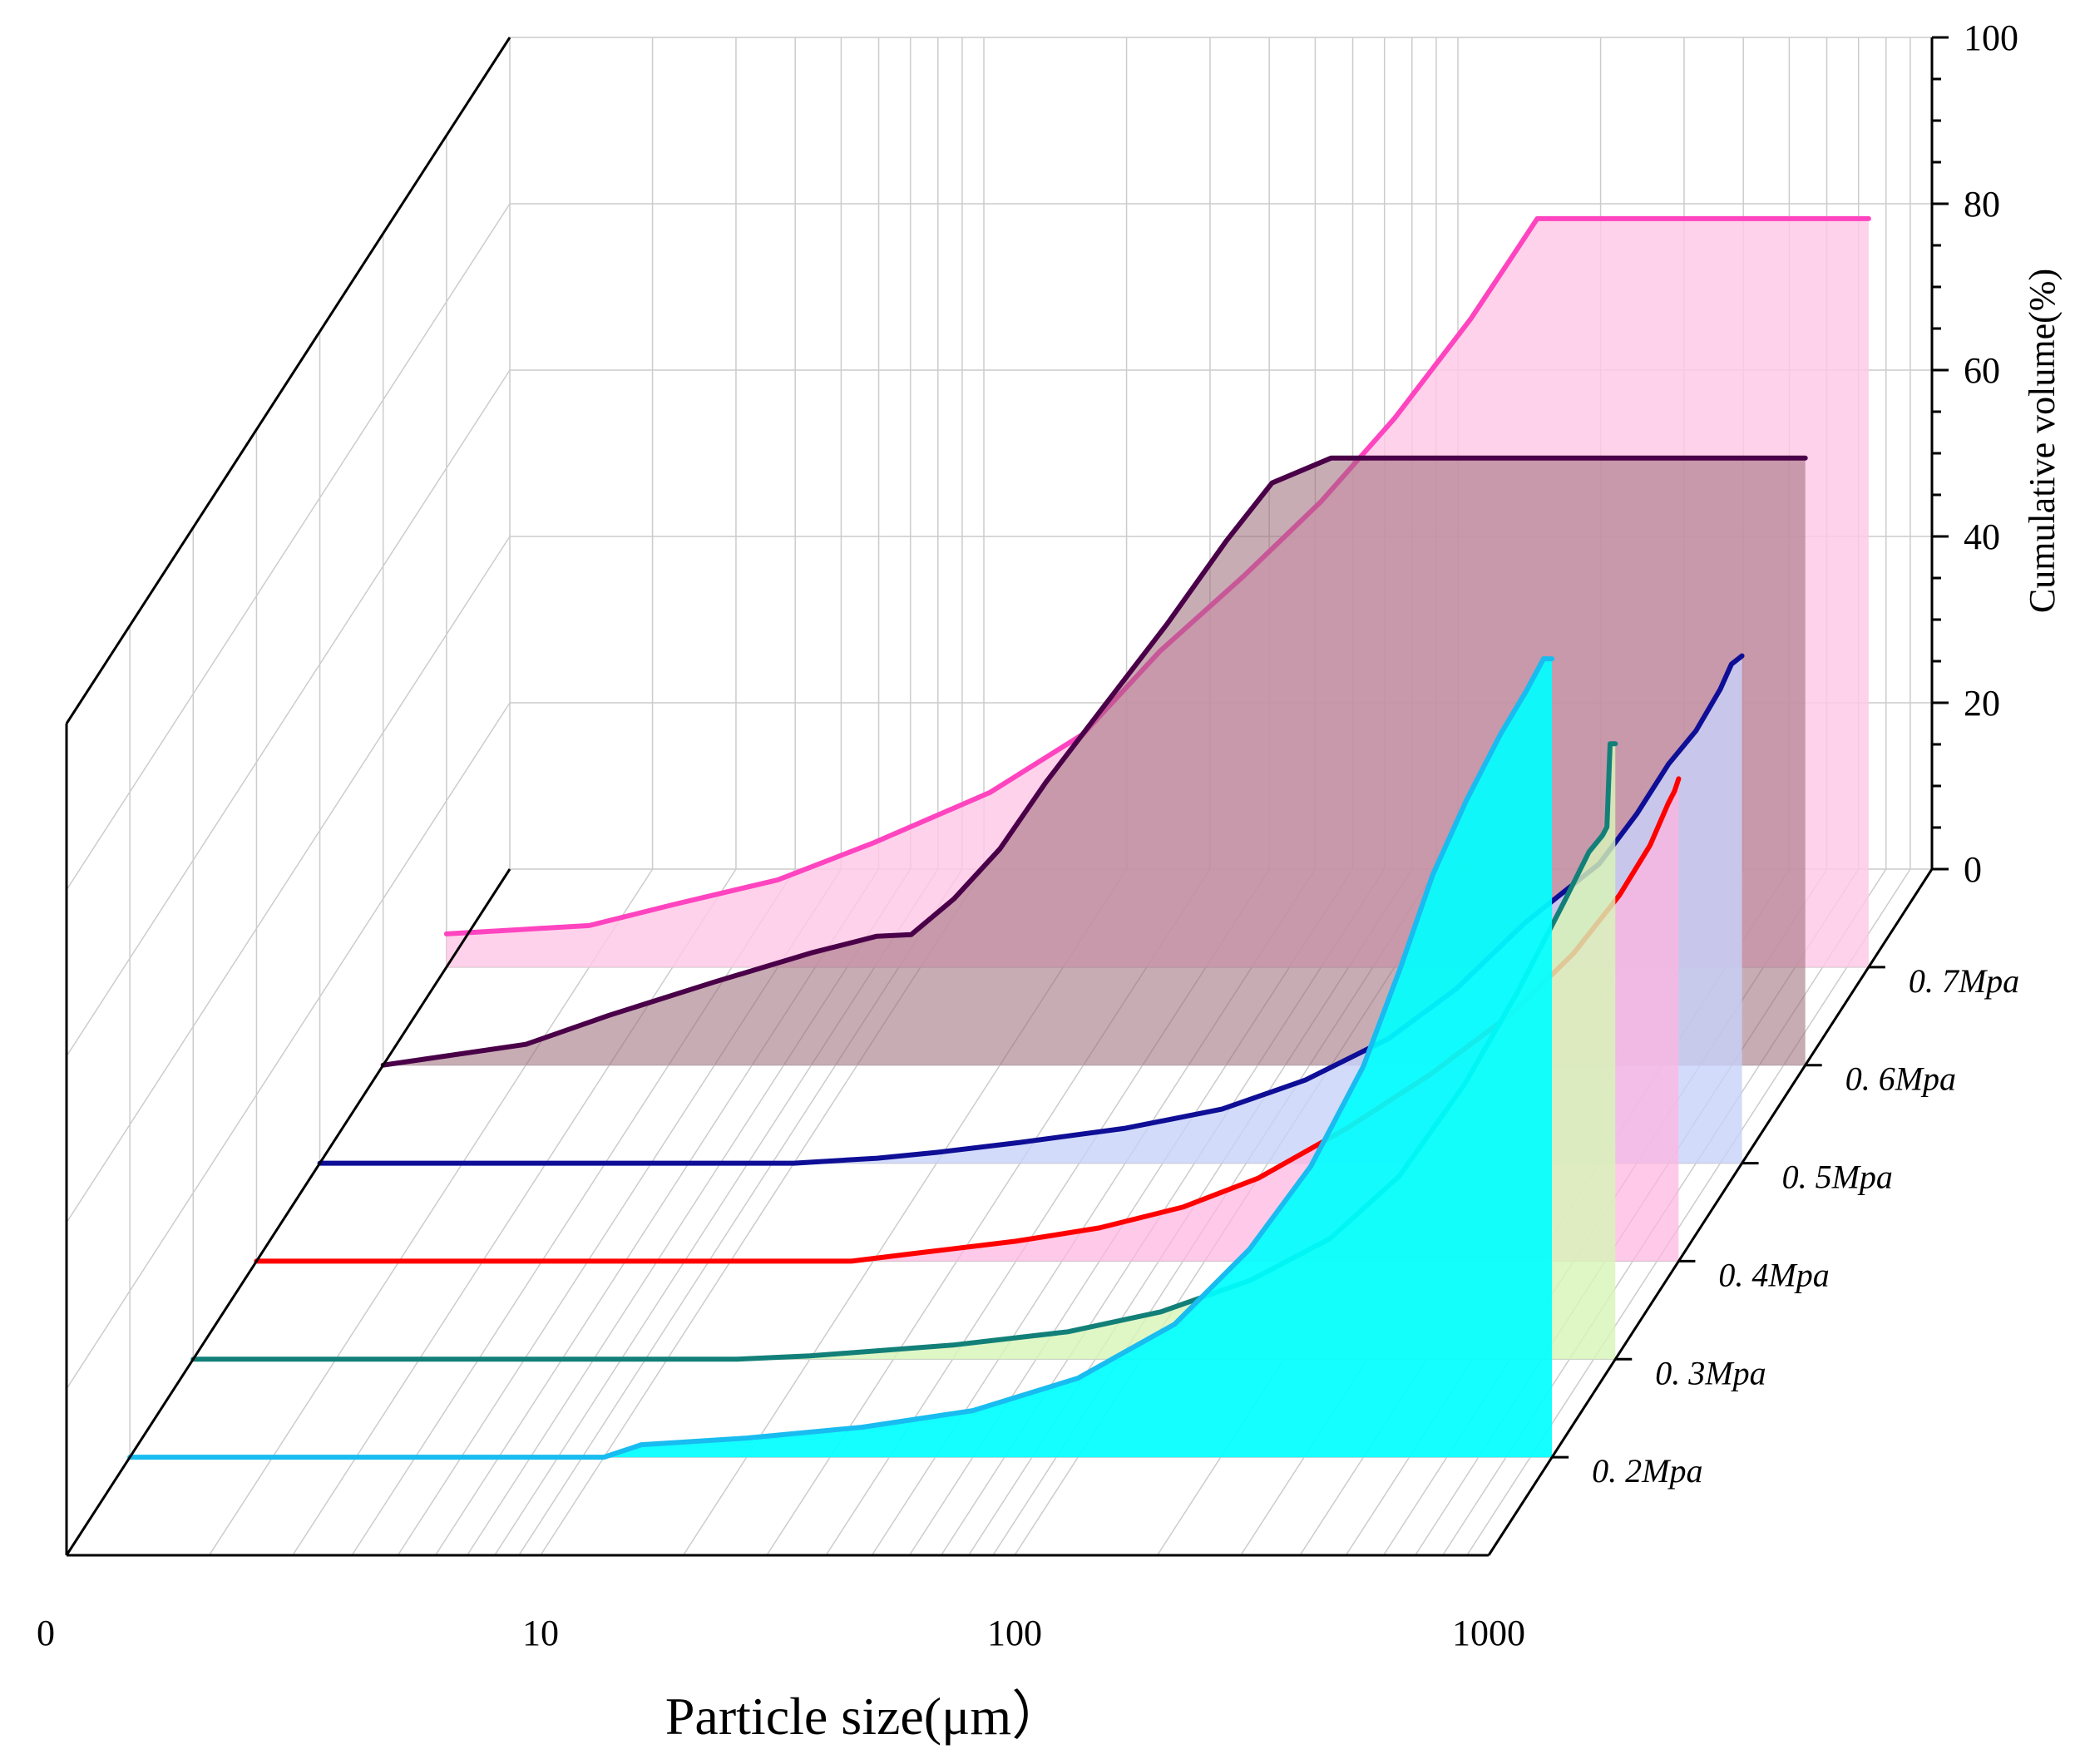  What do you see at coordinates (1710, 1372) in the screenshot?
I see `series-label: 0. 3Mpa` at bounding box center [1710, 1372].